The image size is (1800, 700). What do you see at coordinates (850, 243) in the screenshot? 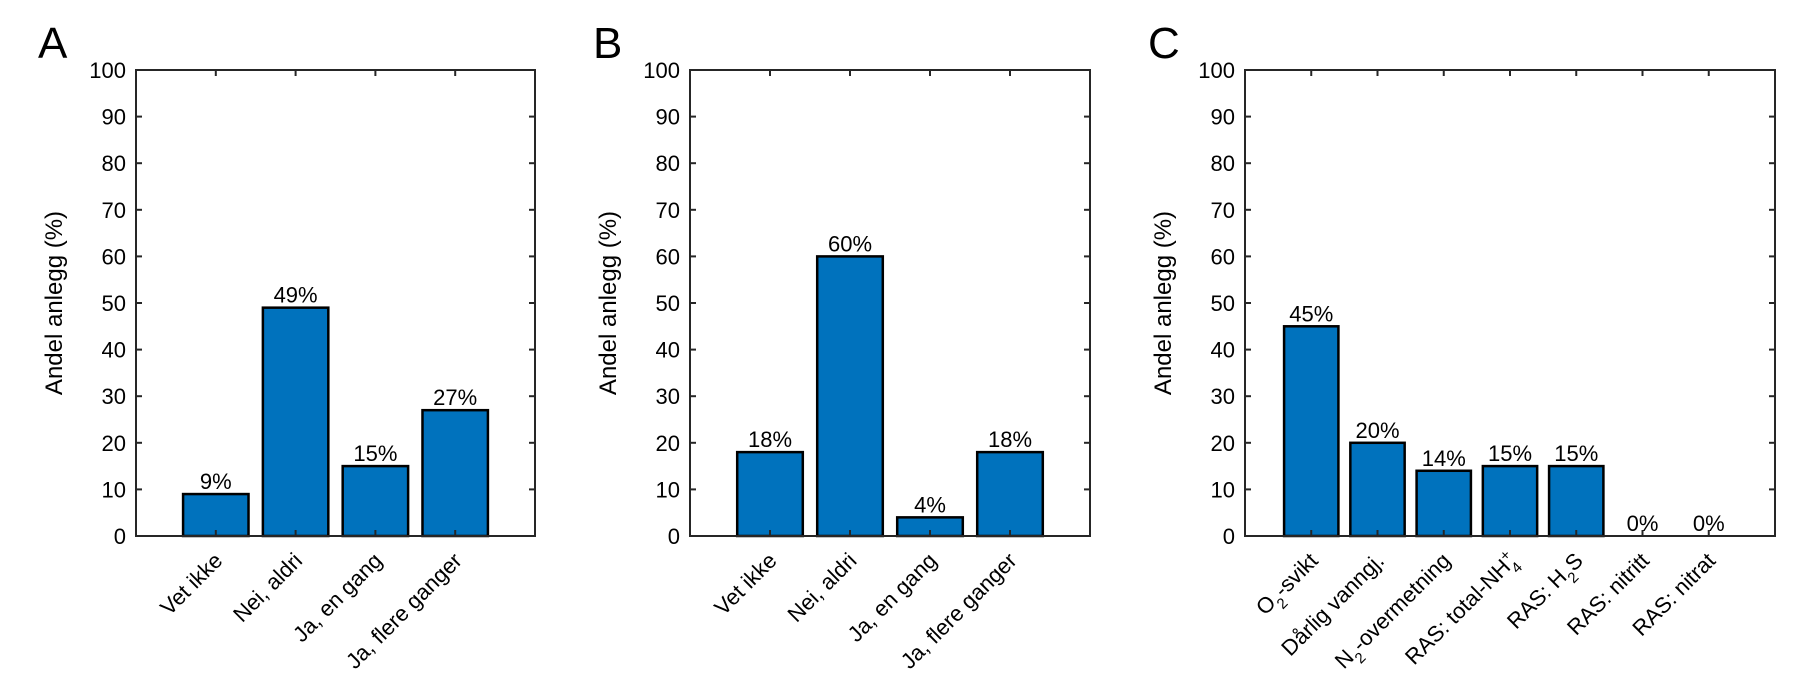
I see `bar-value-label: 60%` at bounding box center [850, 243].